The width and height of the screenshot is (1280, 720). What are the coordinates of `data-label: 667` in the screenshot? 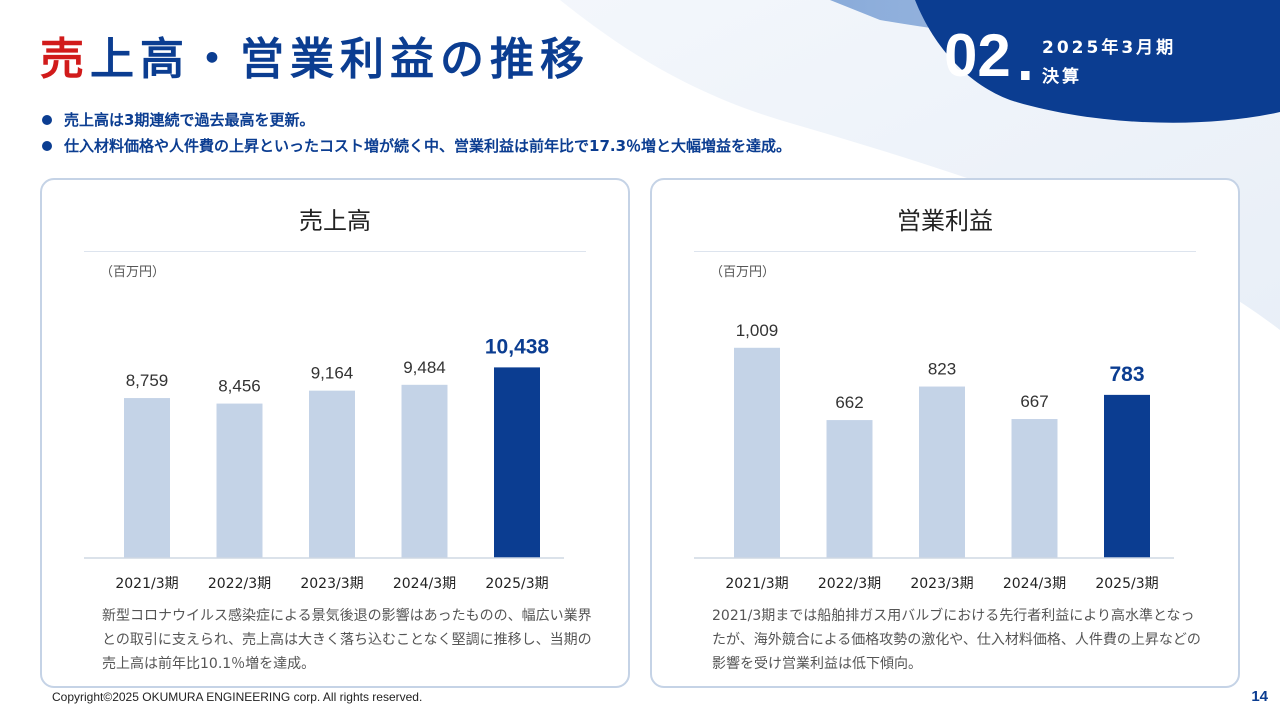 It's located at (1034, 401).